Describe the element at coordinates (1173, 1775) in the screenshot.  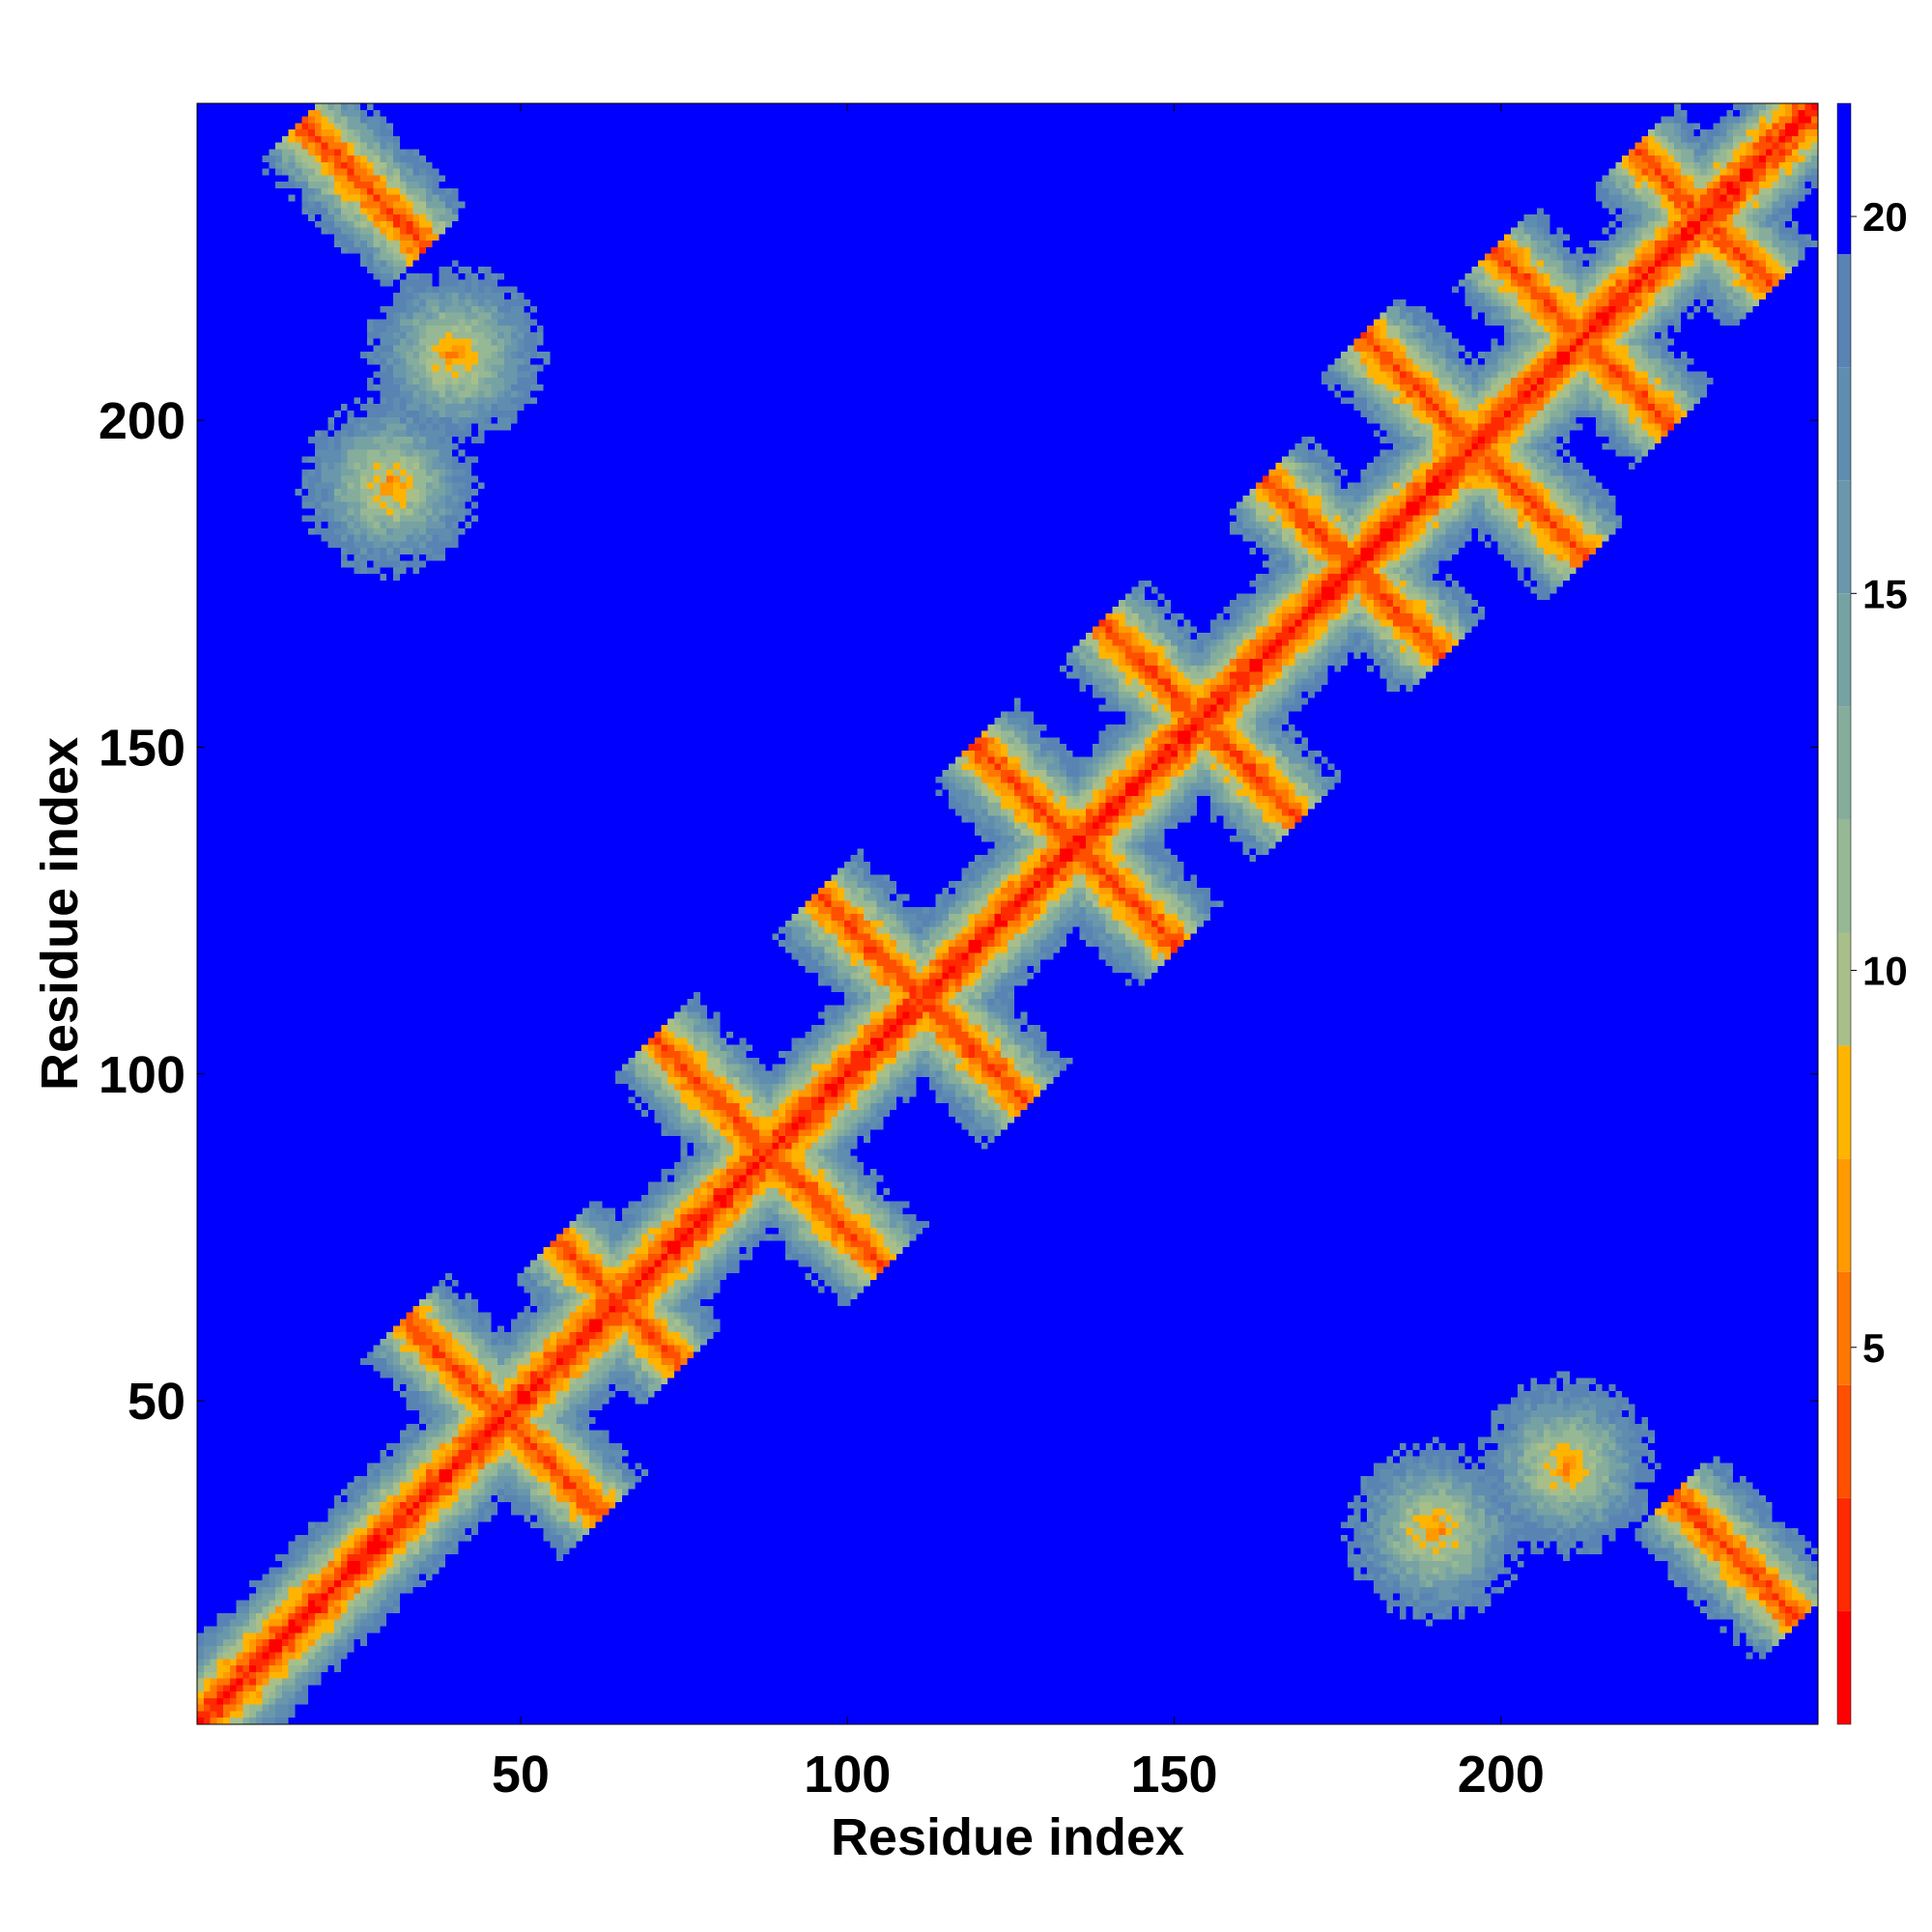
I see `x-tick-label: 150` at that location.